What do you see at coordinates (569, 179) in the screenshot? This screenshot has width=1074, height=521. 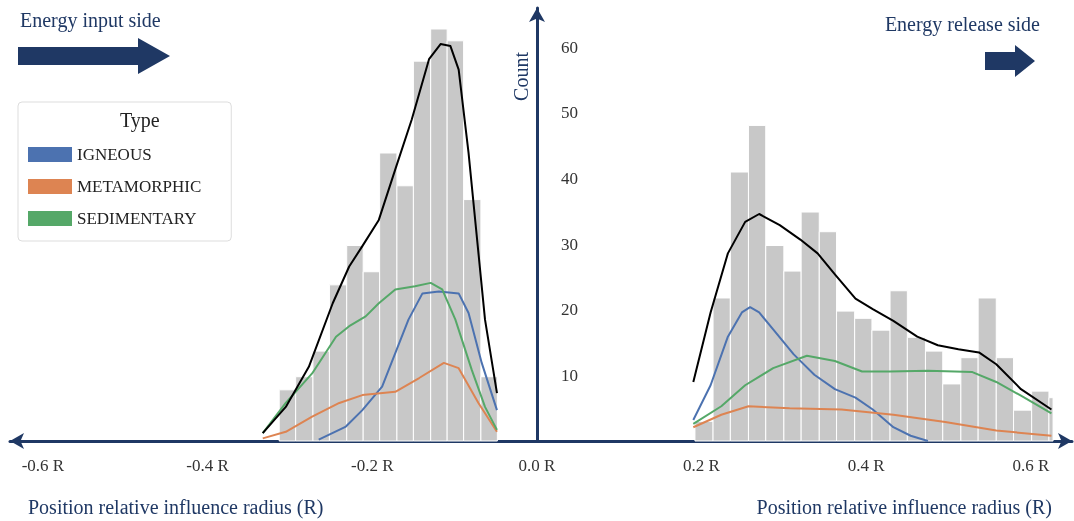 I see `y-tick-label: 40` at bounding box center [569, 179].